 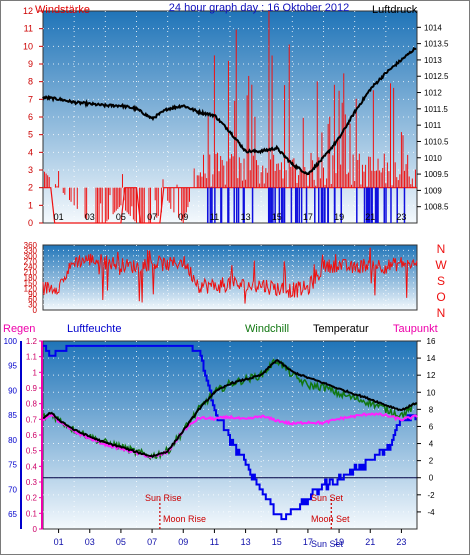 I want to click on windchill-label: Windchill, so click(x=267, y=329).